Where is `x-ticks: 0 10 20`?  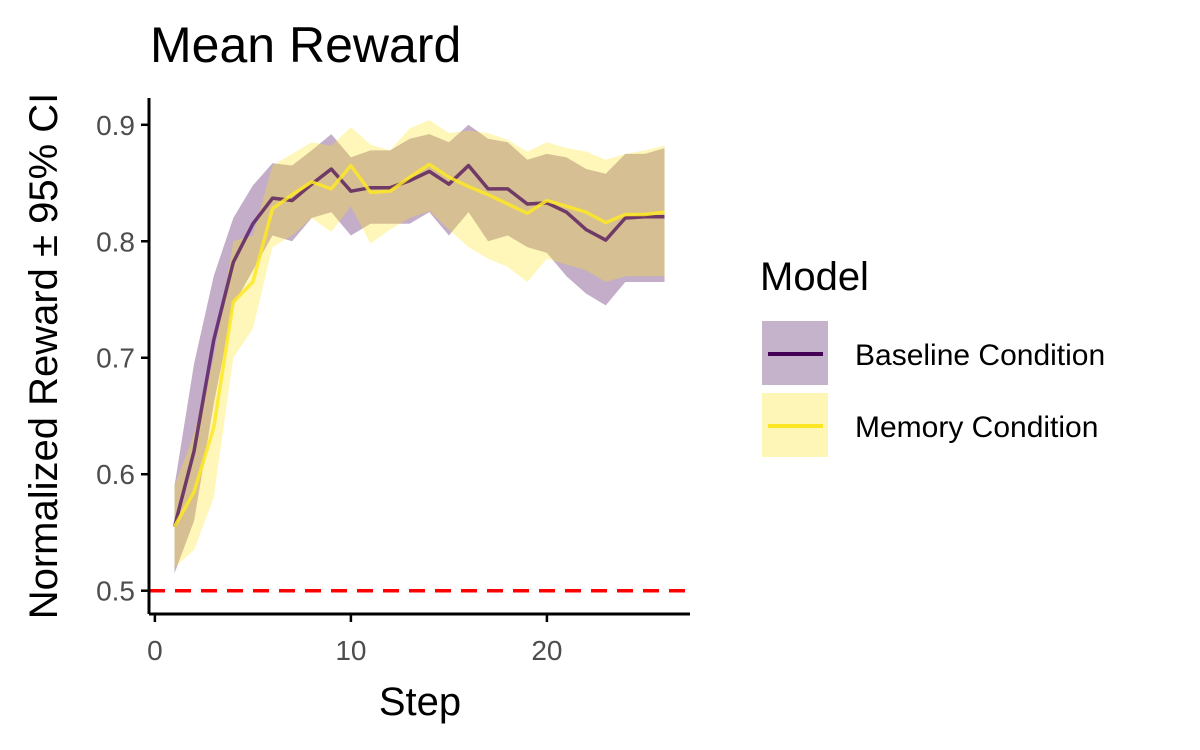 x-ticks: 0 10 20 is located at coordinates (354, 640).